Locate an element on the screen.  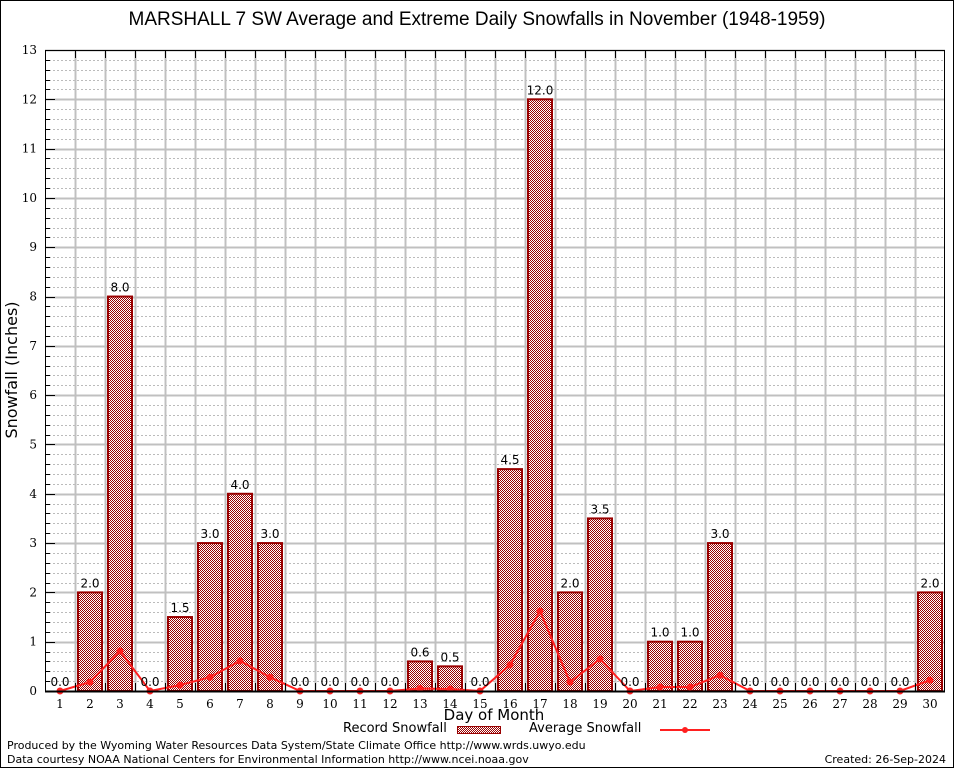
record-data-label: 0.6 is located at coordinates (419, 652).